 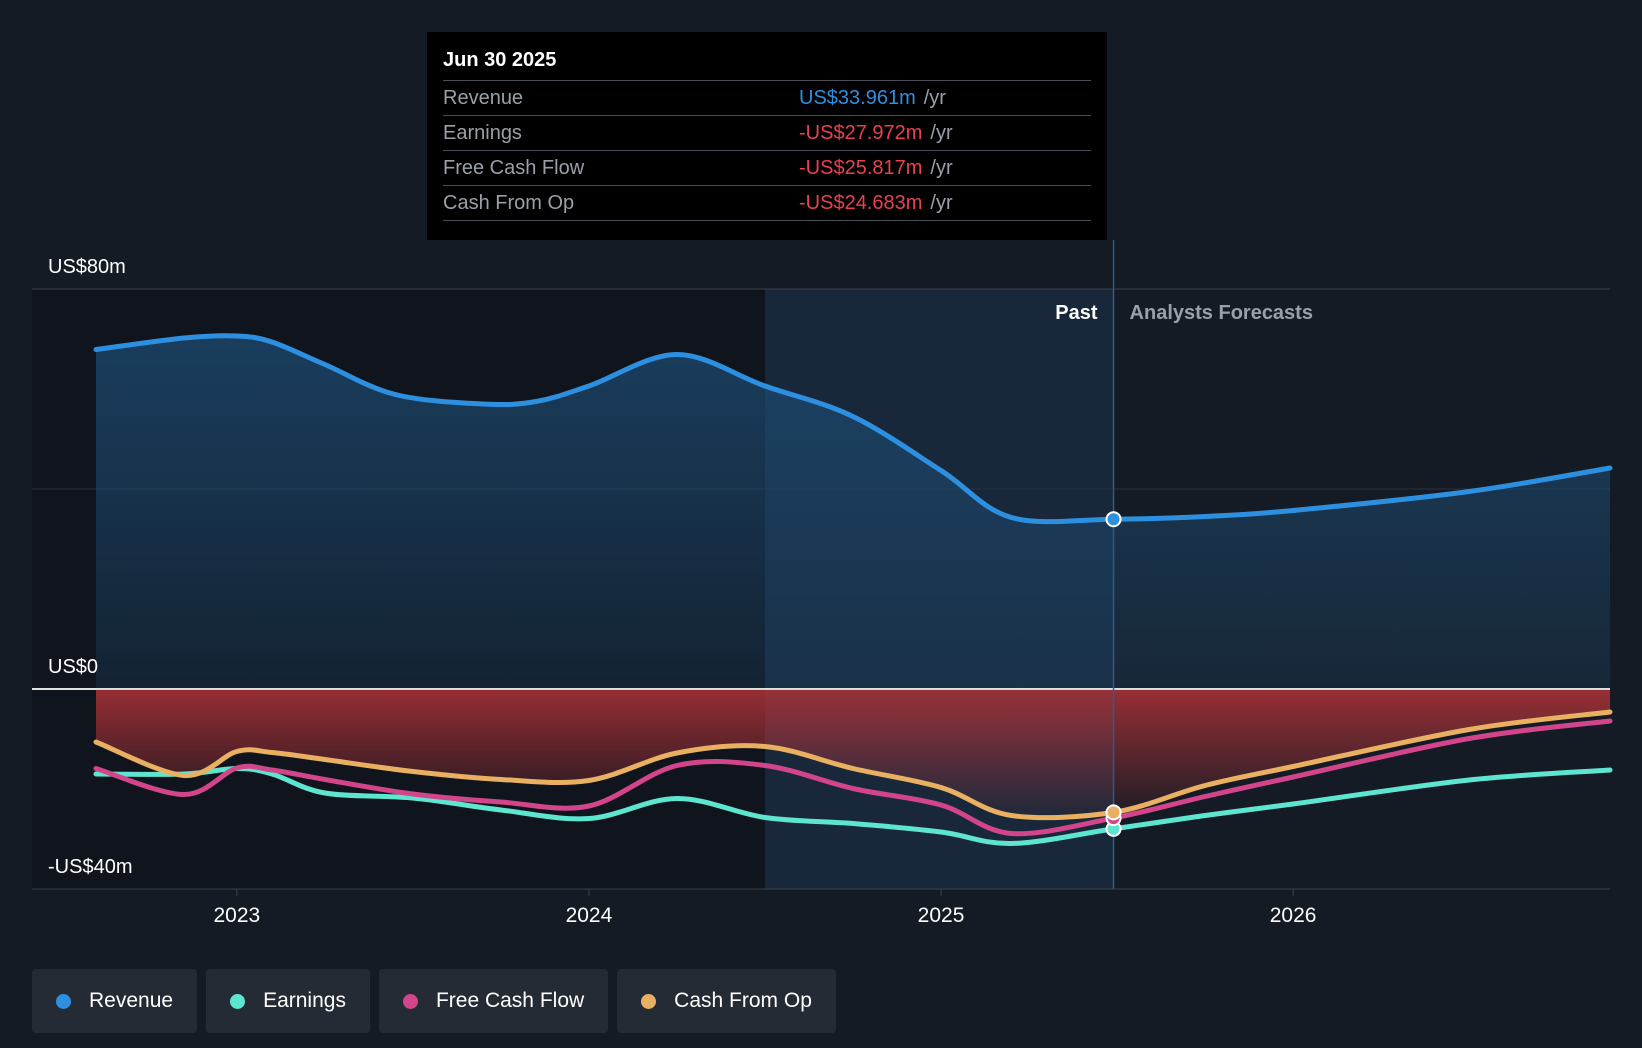 What do you see at coordinates (743, 1000) in the screenshot?
I see `legend-label: Cash From Op` at bounding box center [743, 1000].